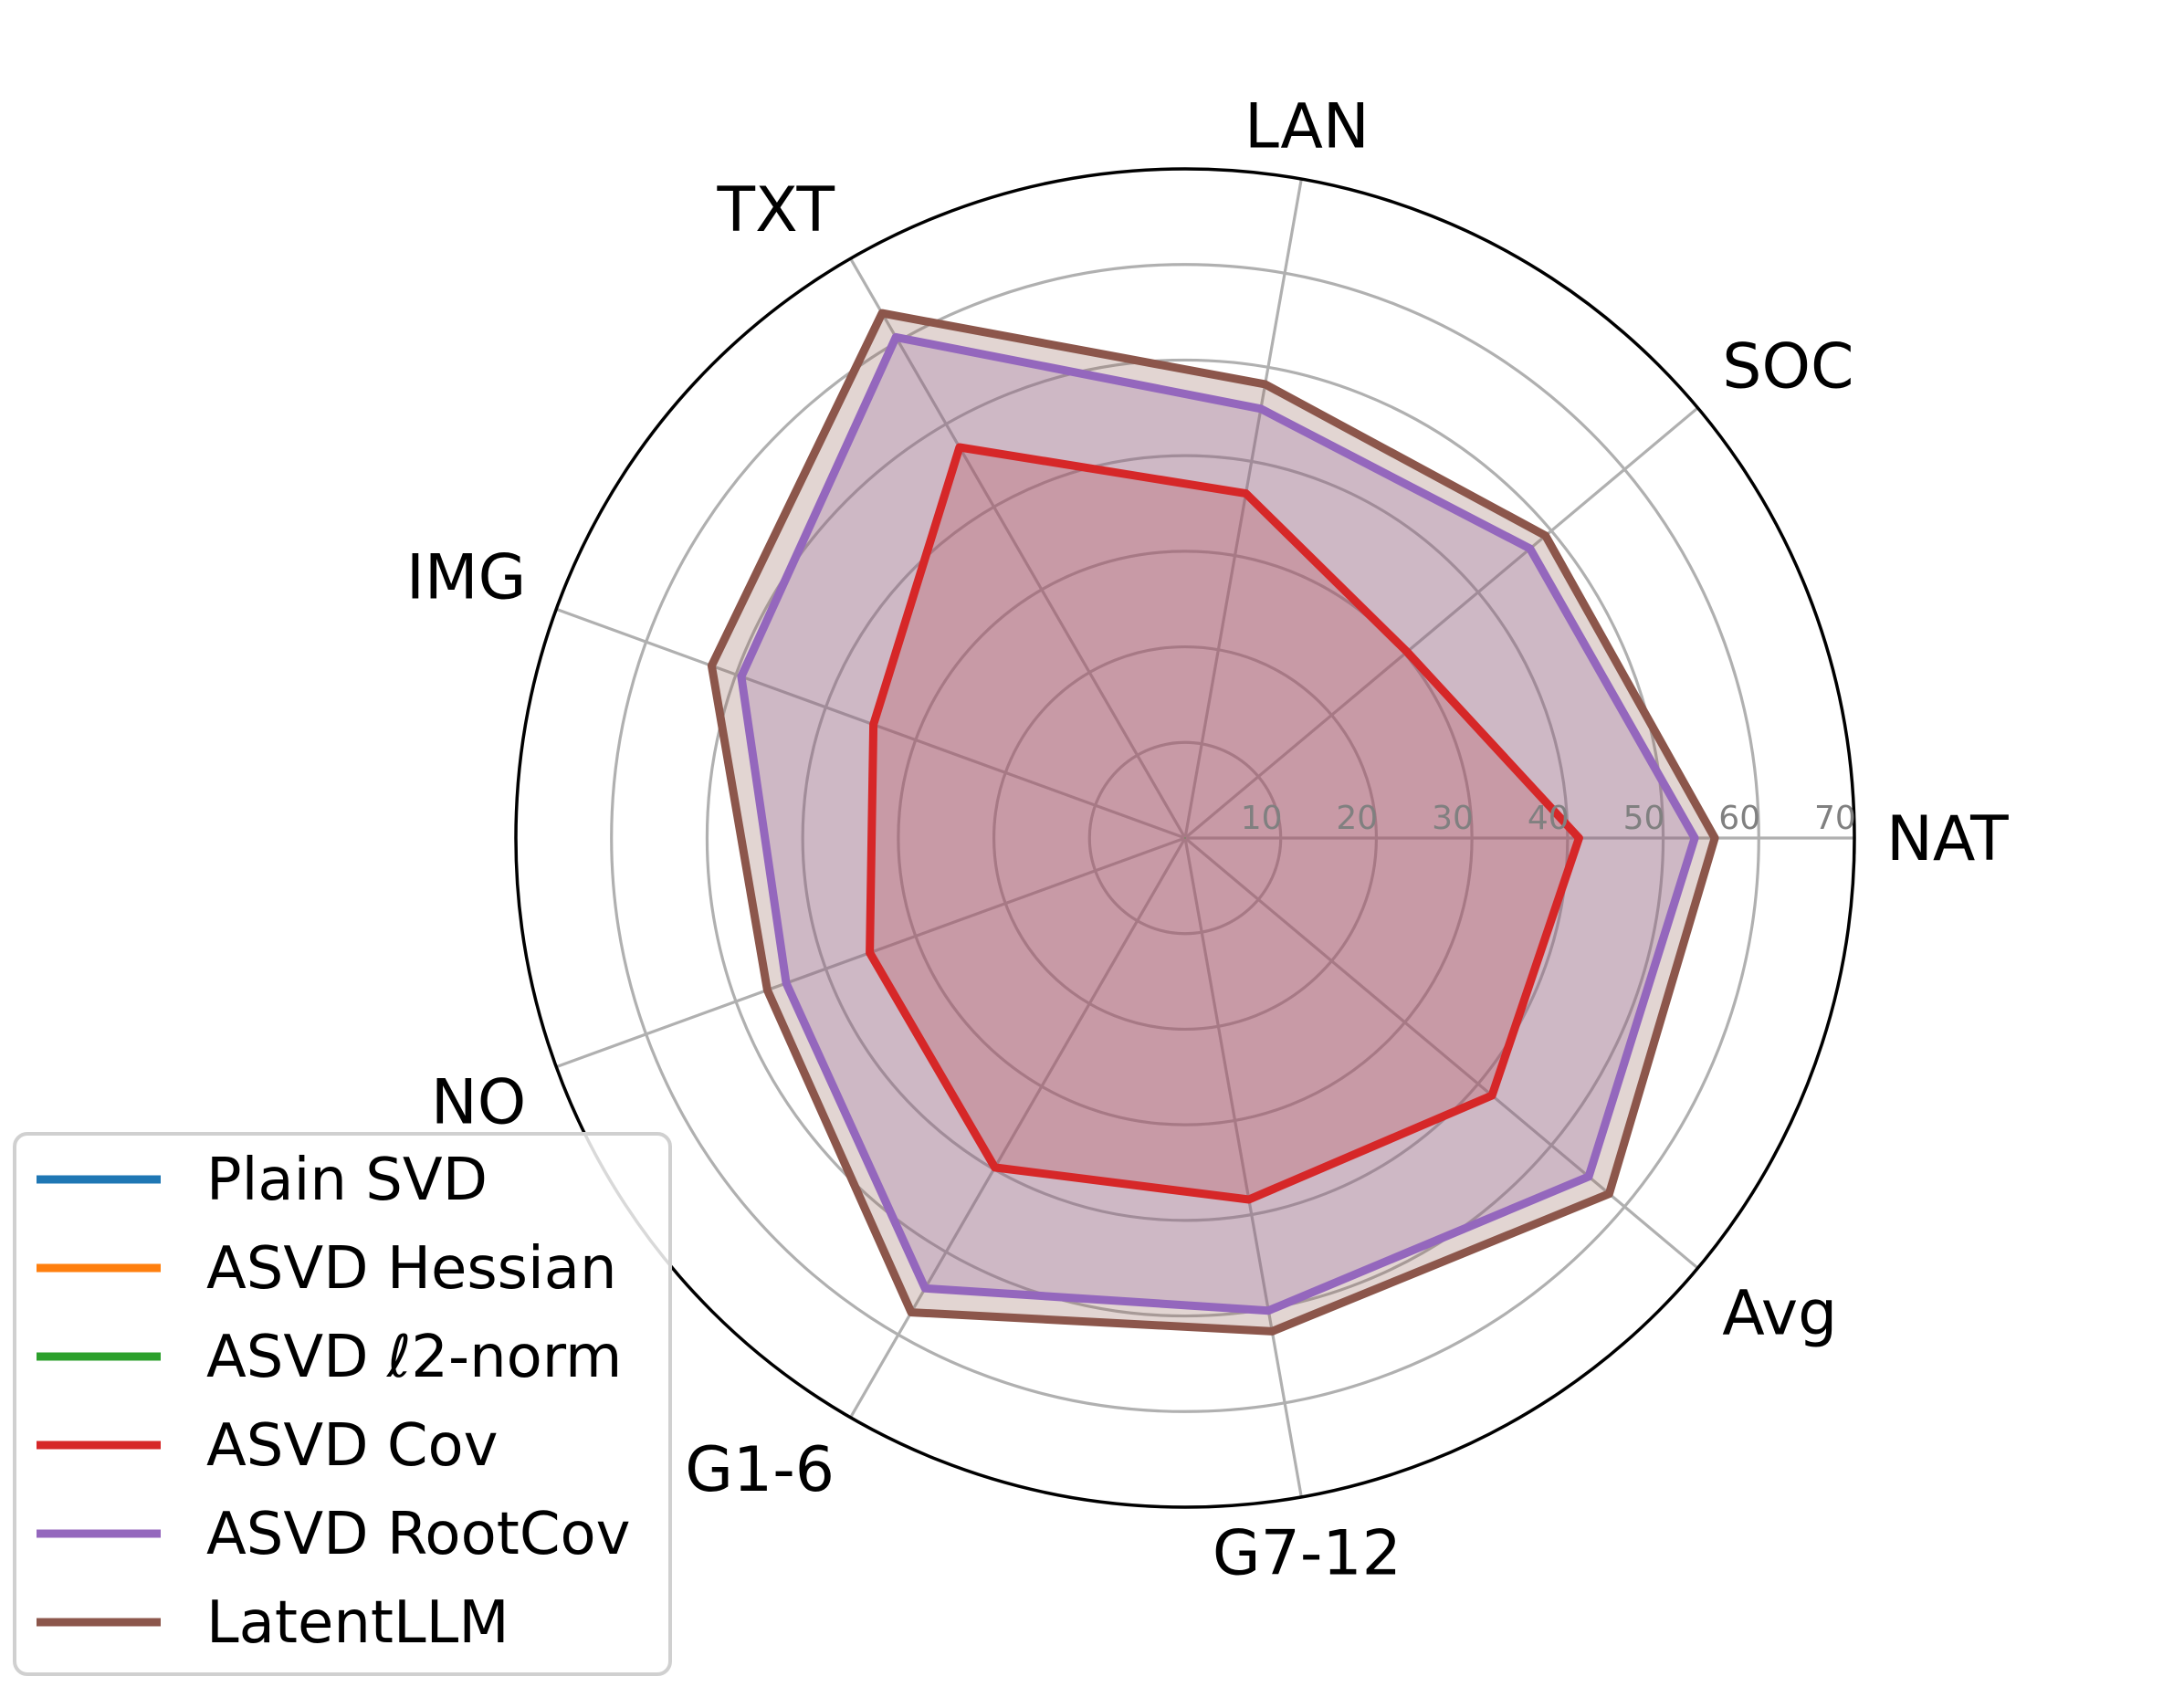  Describe the element at coordinates (418, 1534) in the screenshot. I see `legend-label-asvd-rootcov: ASVD RootCov` at that location.